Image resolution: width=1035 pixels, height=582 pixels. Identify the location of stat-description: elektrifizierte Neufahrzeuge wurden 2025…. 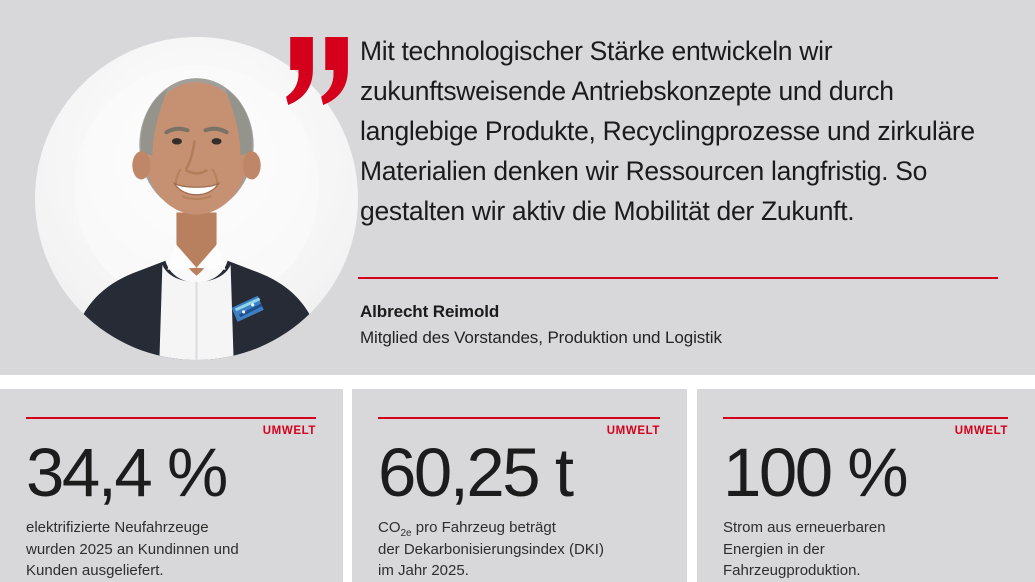
(132, 549).